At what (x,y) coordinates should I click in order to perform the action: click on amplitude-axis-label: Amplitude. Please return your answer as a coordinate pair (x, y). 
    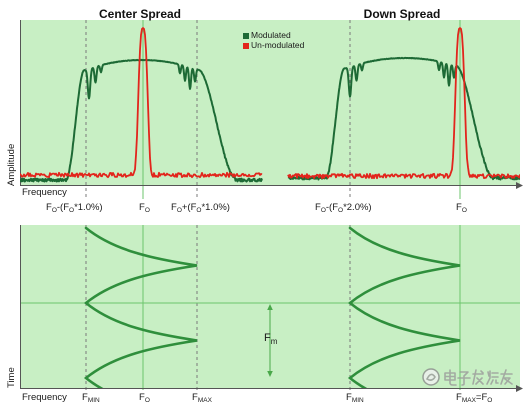
    Looking at the image, I should click on (11, 164).